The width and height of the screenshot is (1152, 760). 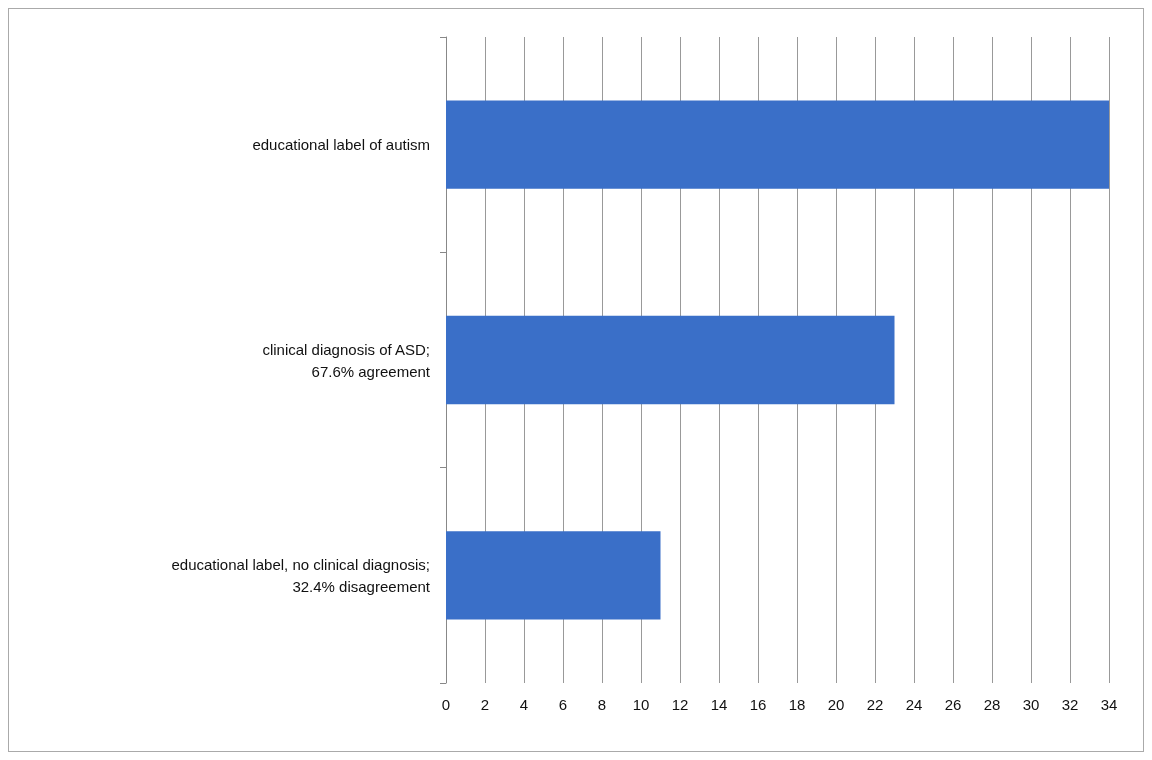 What do you see at coordinates (875, 704) in the screenshot?
I see `x-tick-label: 22` at bounding box center [875, 704].